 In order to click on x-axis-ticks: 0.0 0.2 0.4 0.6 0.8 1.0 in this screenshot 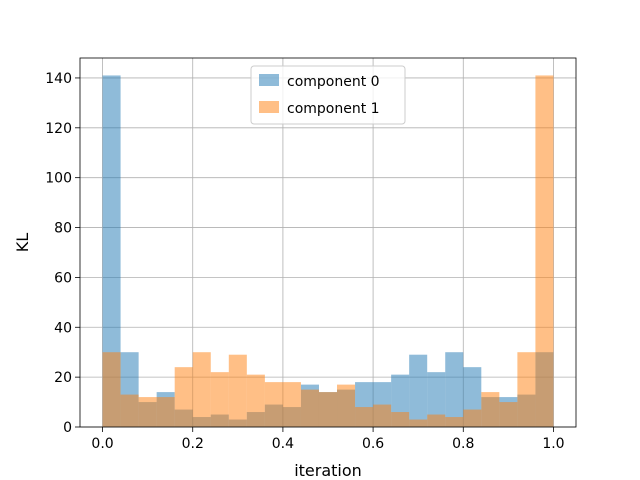, I will do `click(328, 439)`.